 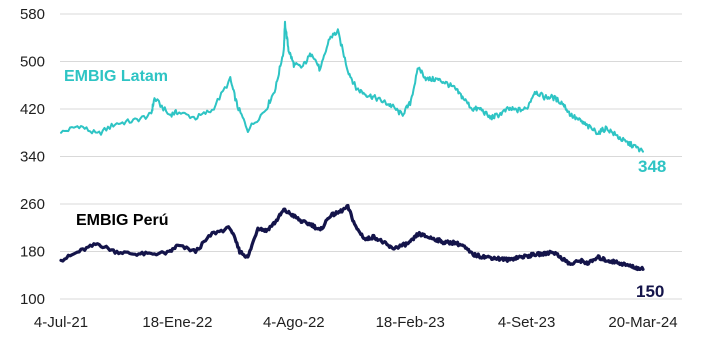 I want to click on y-axis-ticks: 580 500 420 340 260 180 100, so click(x=32, y=157).